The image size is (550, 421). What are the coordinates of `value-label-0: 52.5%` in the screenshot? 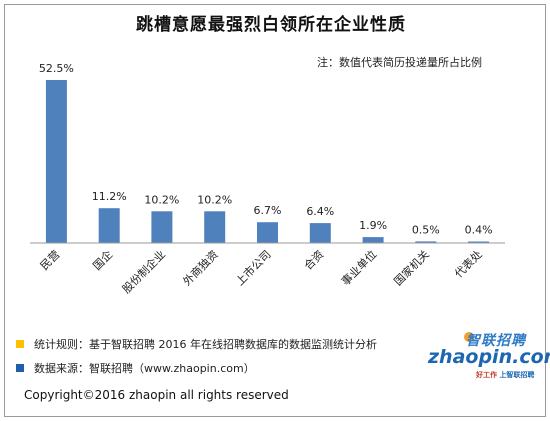 It's located at (56, 68).